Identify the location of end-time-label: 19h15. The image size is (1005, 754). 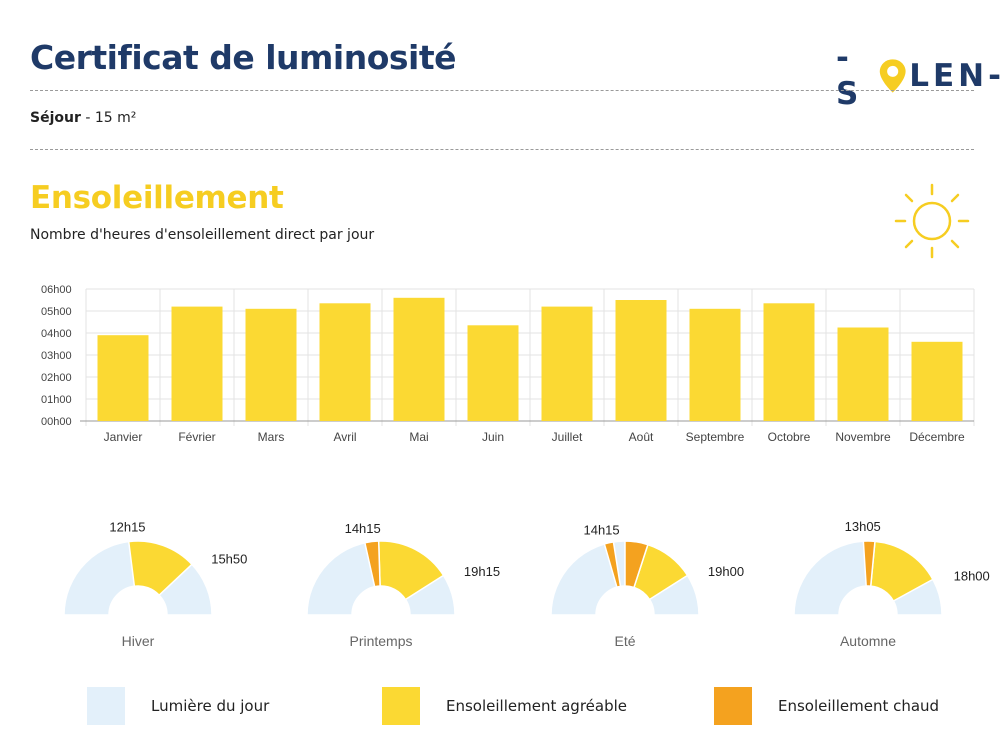
(482, 571).